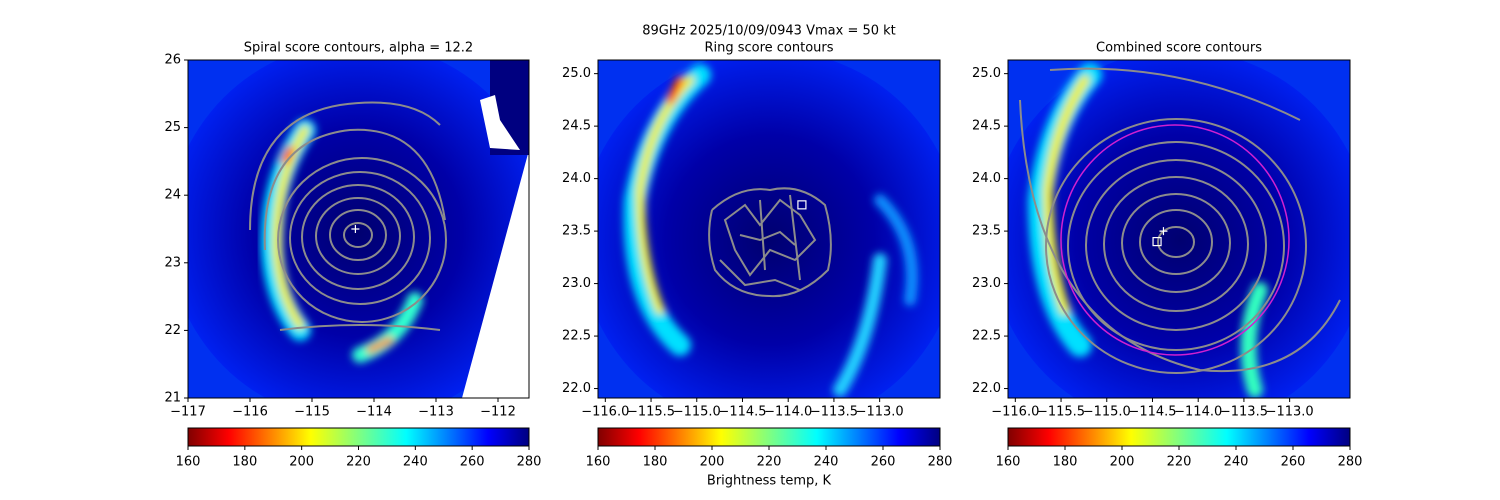 This screenshot has width=1500, height=500. I want to click on y-tick-label: 21, so click(172, 398).